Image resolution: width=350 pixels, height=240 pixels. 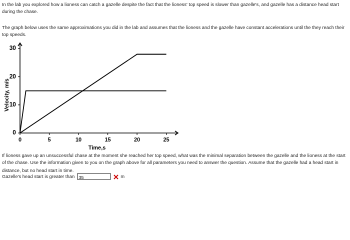 I want to click on x-tick-label: 10, so click(x=78, y=140).